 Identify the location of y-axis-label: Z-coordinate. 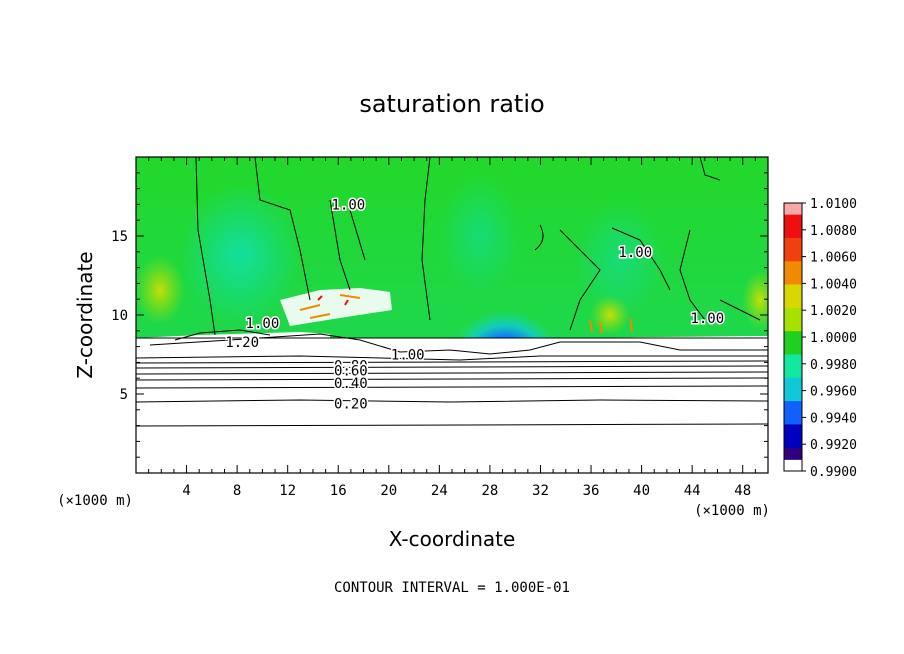
(85, 314).